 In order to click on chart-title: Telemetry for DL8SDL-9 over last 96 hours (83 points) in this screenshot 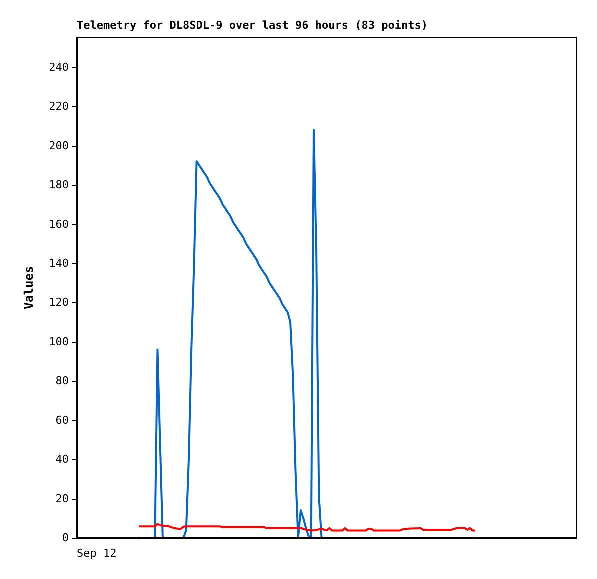, I will do `click(252, 25)`.